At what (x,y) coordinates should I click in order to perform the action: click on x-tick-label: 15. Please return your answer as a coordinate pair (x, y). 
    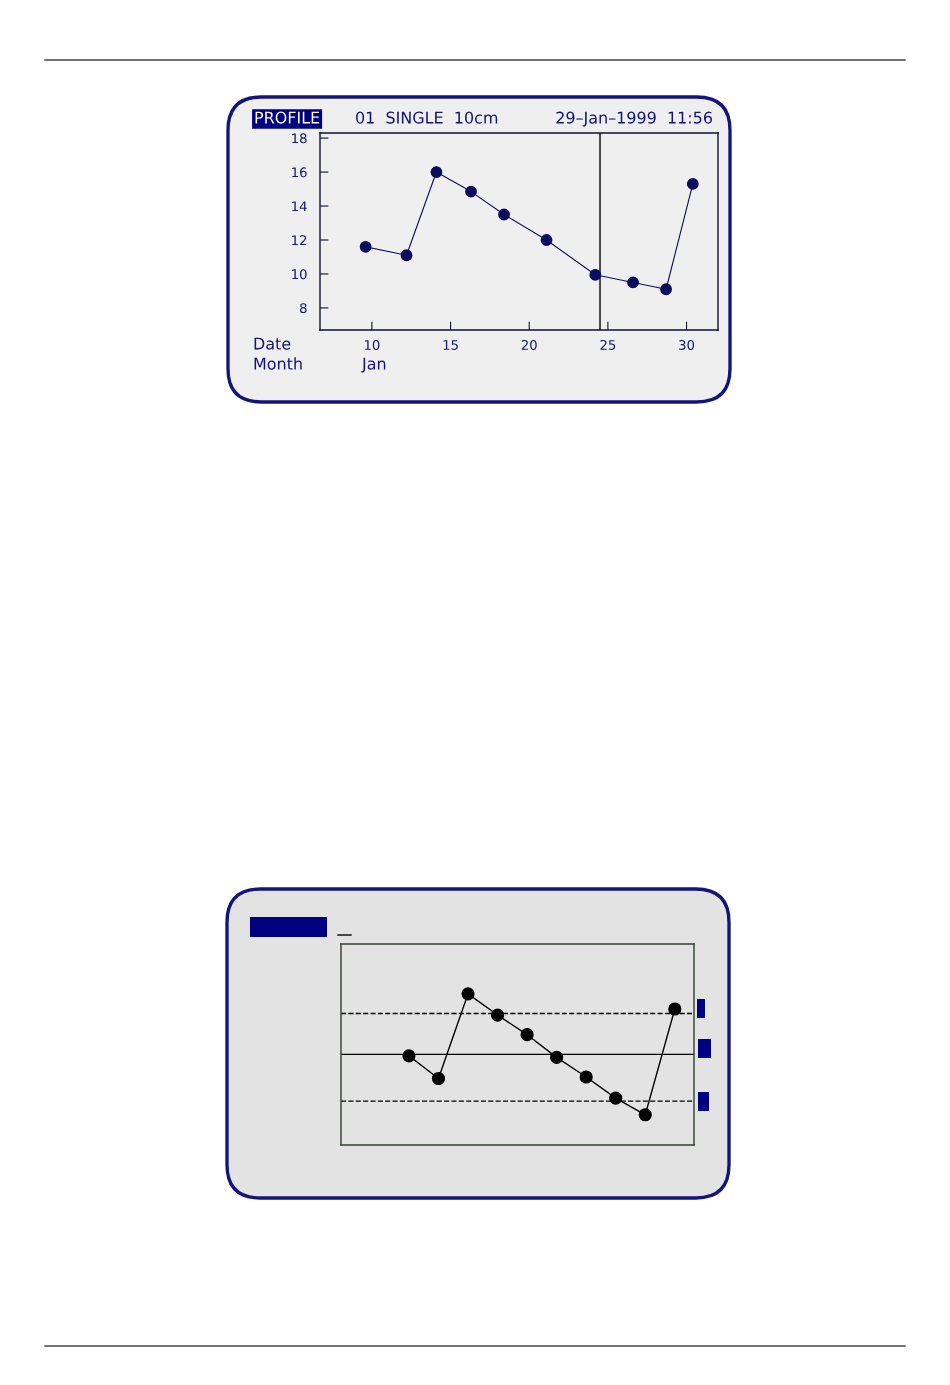
    Looking at the image, I should click on (450, 345).